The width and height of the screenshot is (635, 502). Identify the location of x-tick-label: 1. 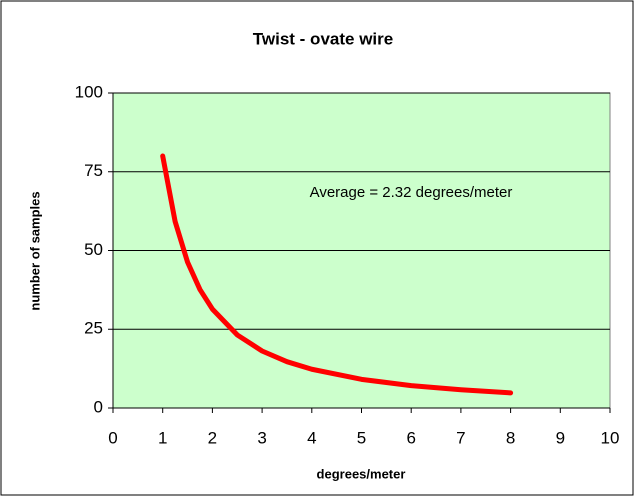
(162, 437).